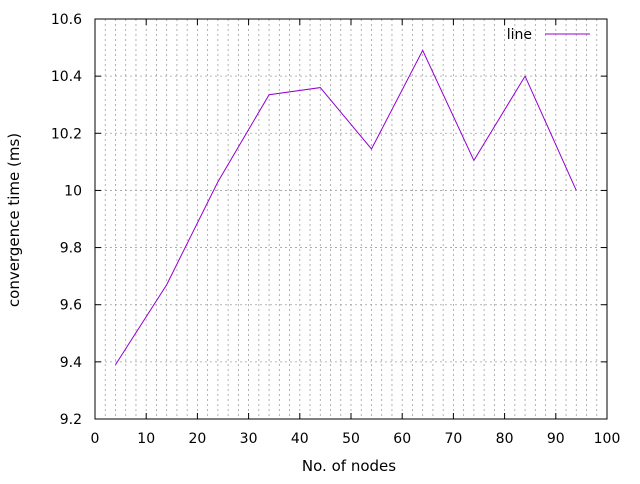  Describe the element at coordinates (71, 306) in the screenshot. I see `y-tick-label: 9.6` at that location.